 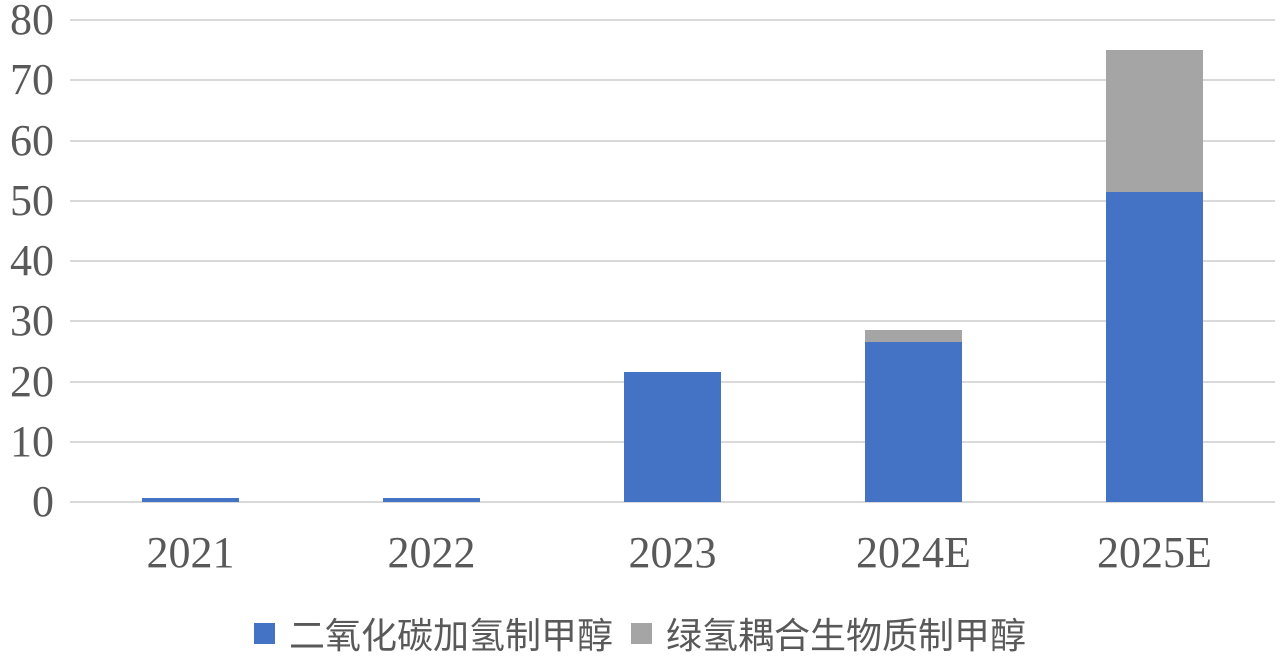 I want to click on legend: 二氧化碳加氢制甲醇 绿氢耦合生物质制甲醇, so click(x=640, y=634).